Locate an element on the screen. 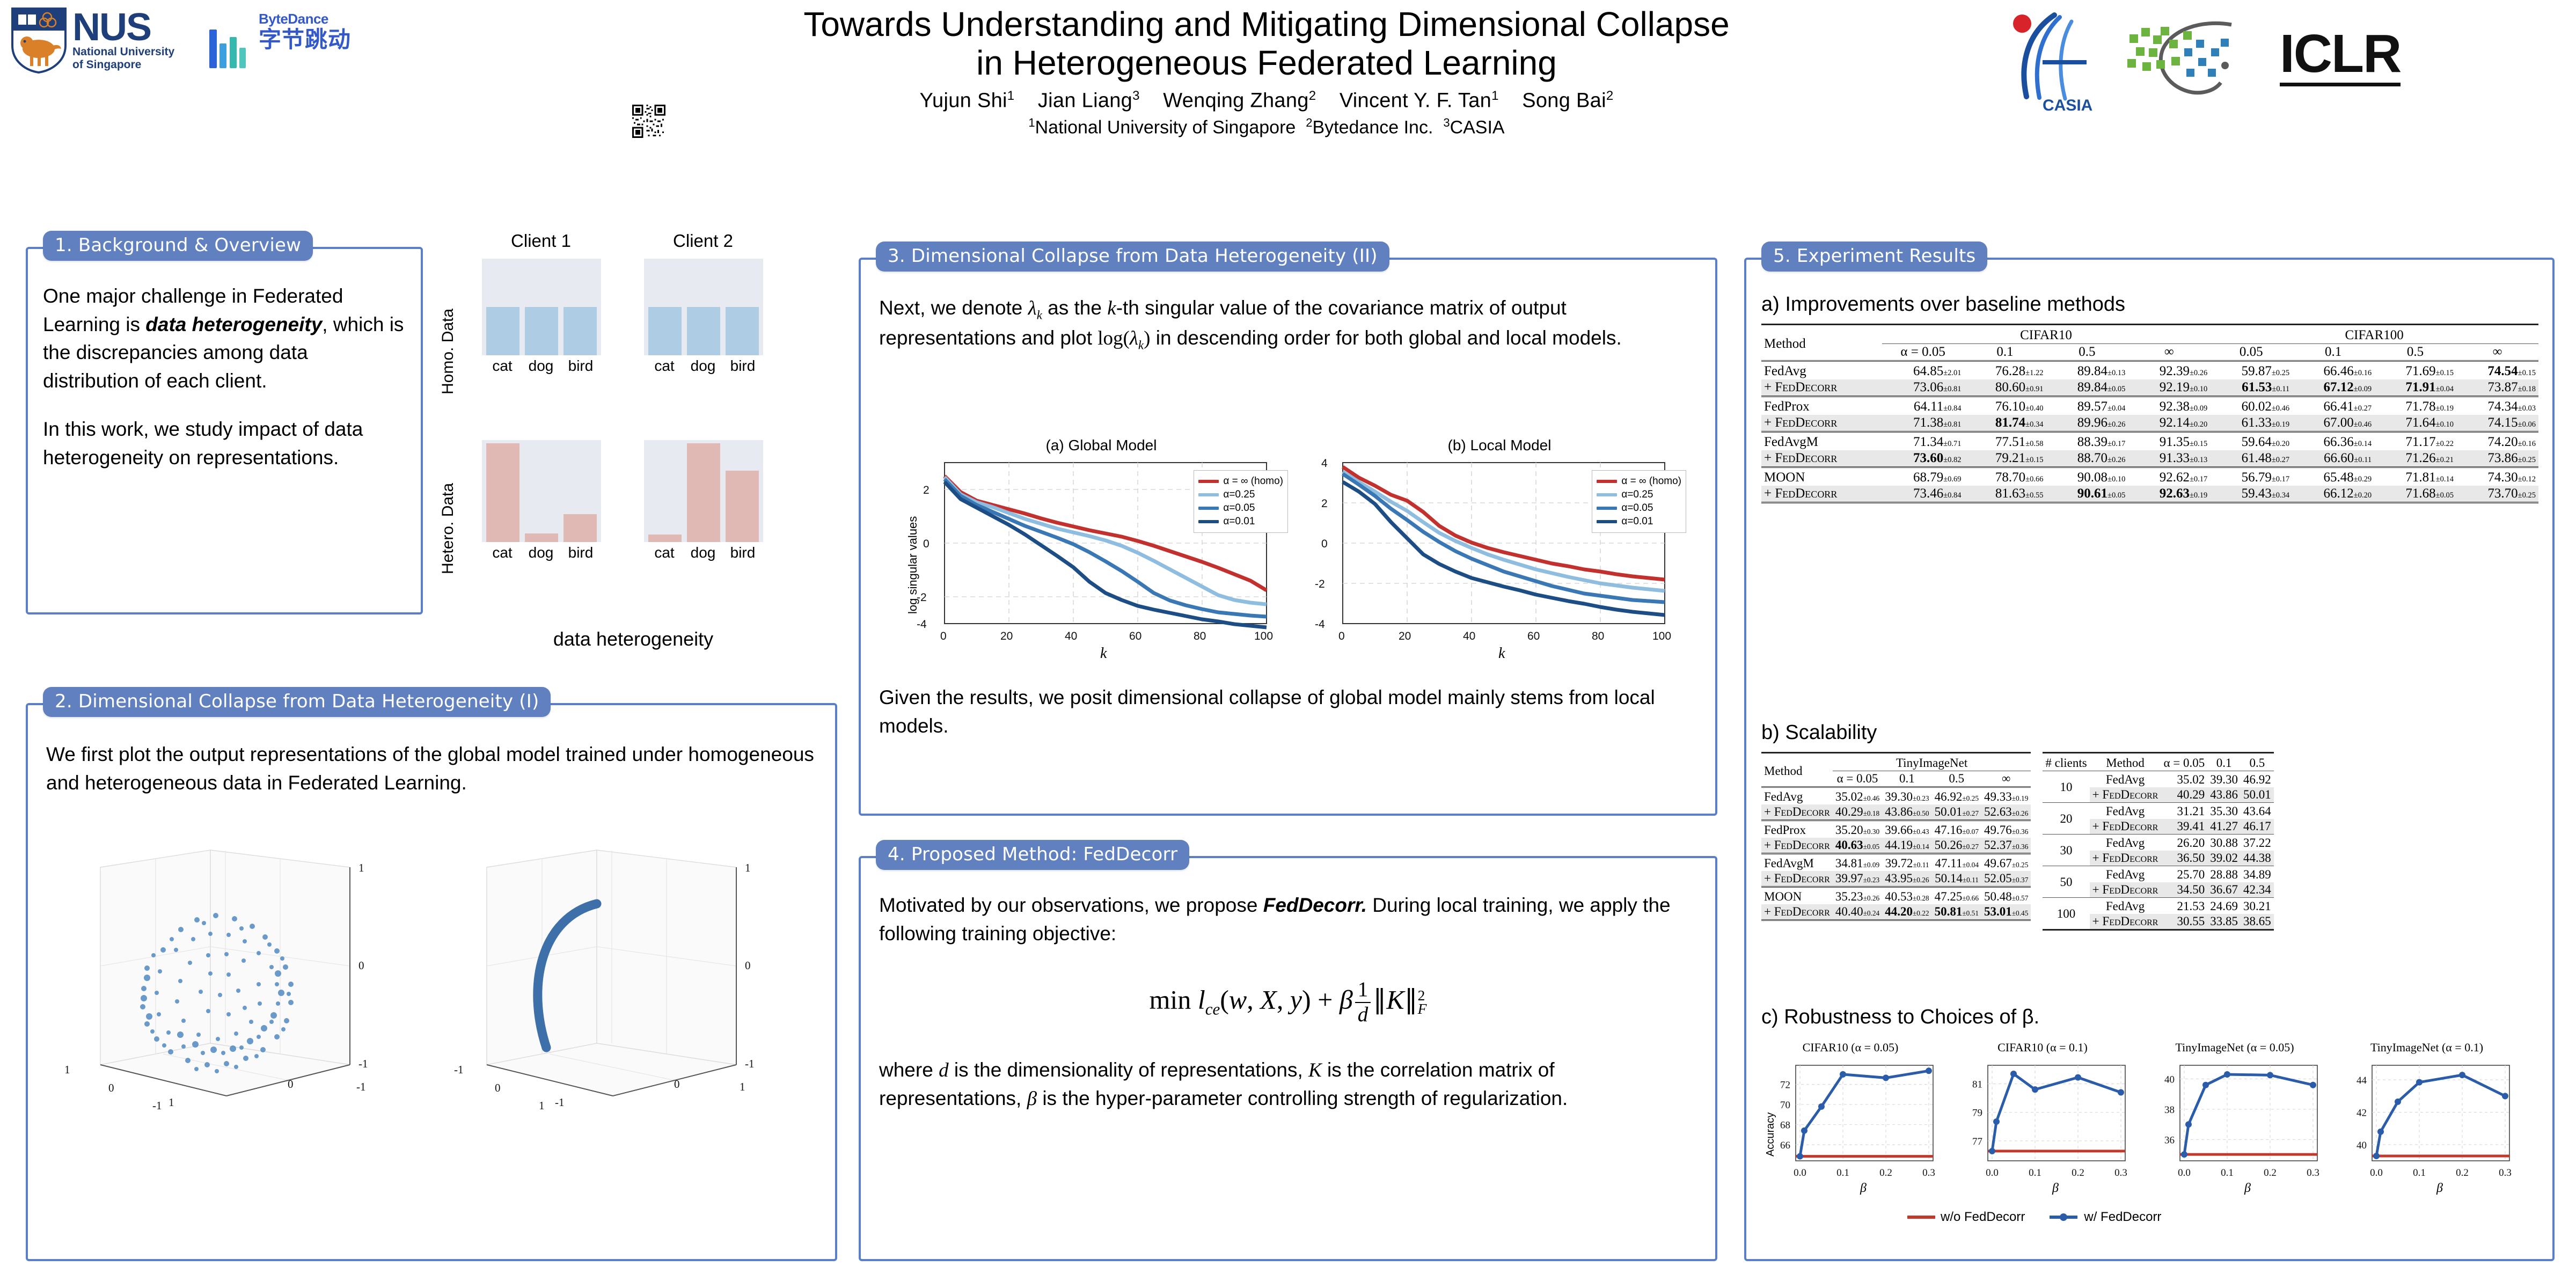  cell-method: FedAvgM is located at coordinates (1789, 863).